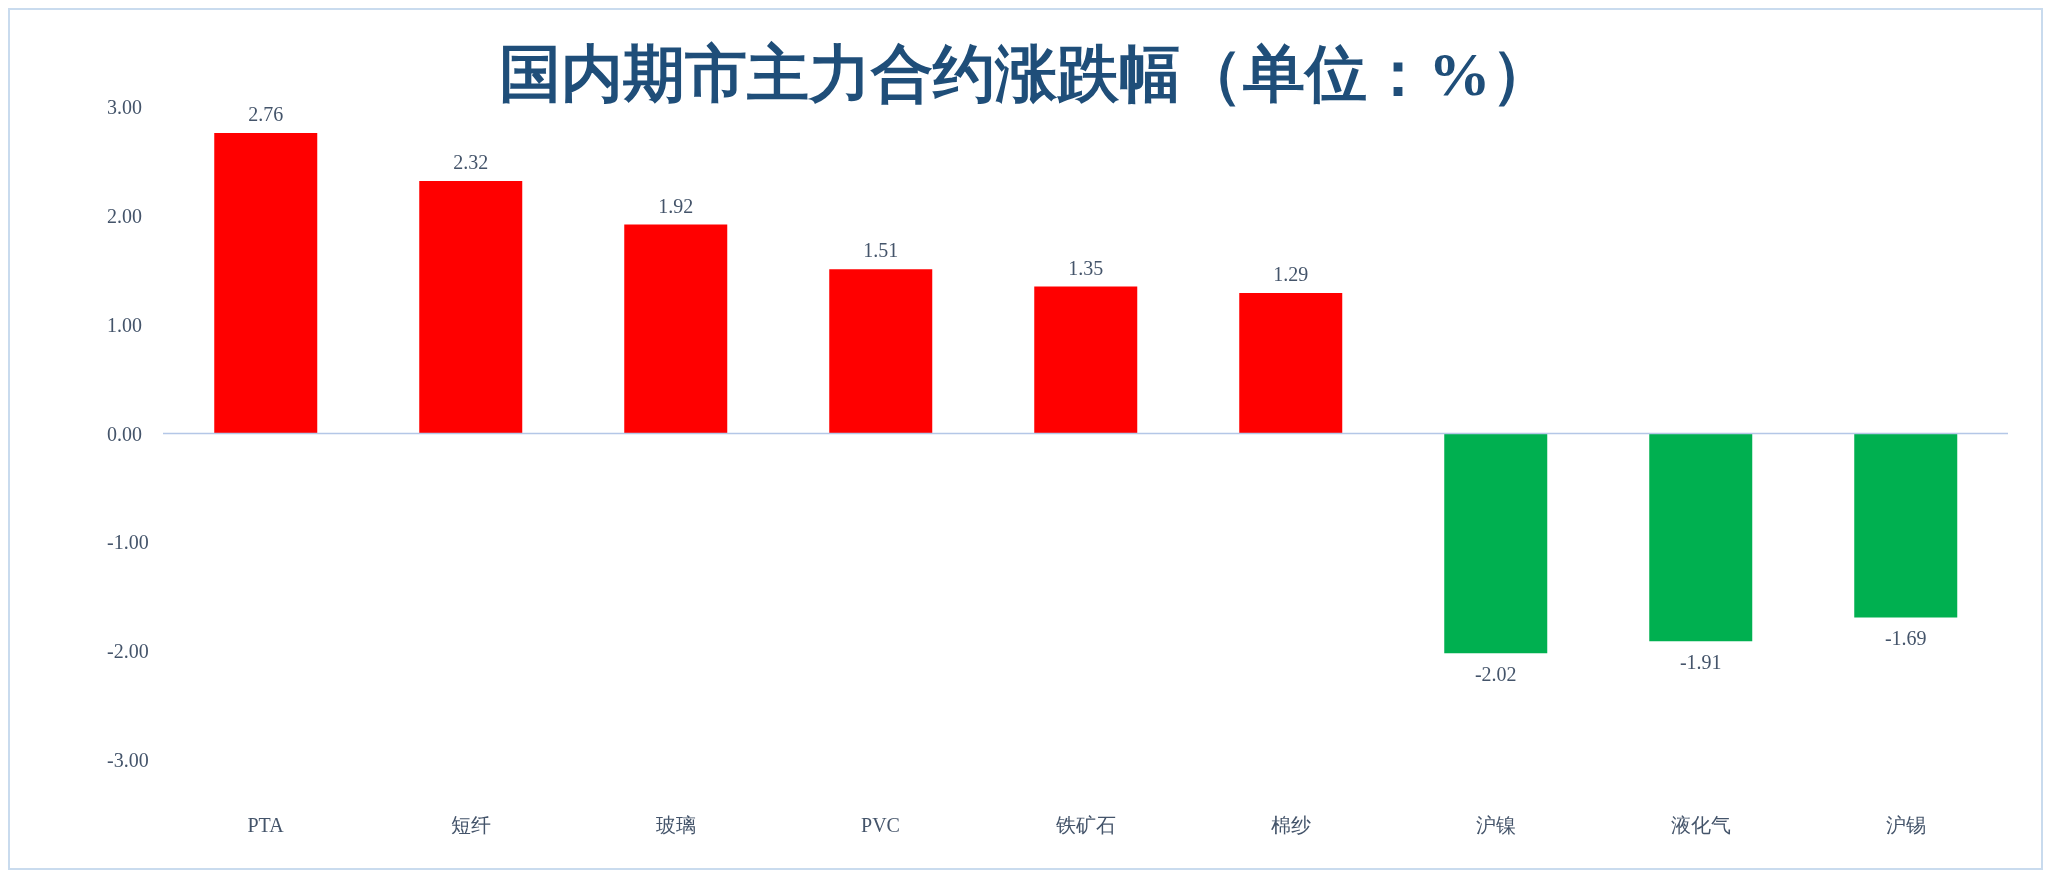 This screenshot has height=878, width=2051. What do you see at coordinates (128, 542) in the screenshot?
I see `y-tick-label: -1.00` at bounding box center [128, 542].